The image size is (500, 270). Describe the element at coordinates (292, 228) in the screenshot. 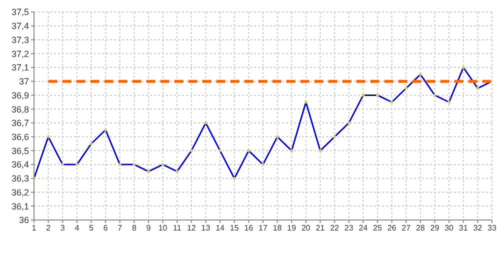

I see `x-tick-label: 19` at that location.